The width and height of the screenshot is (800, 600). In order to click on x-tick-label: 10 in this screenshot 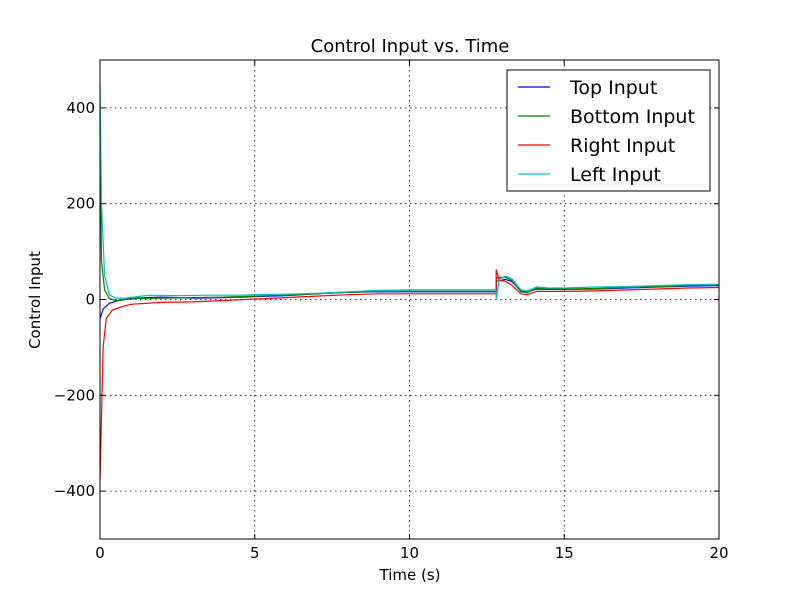, I will do `click(409, 553)`.